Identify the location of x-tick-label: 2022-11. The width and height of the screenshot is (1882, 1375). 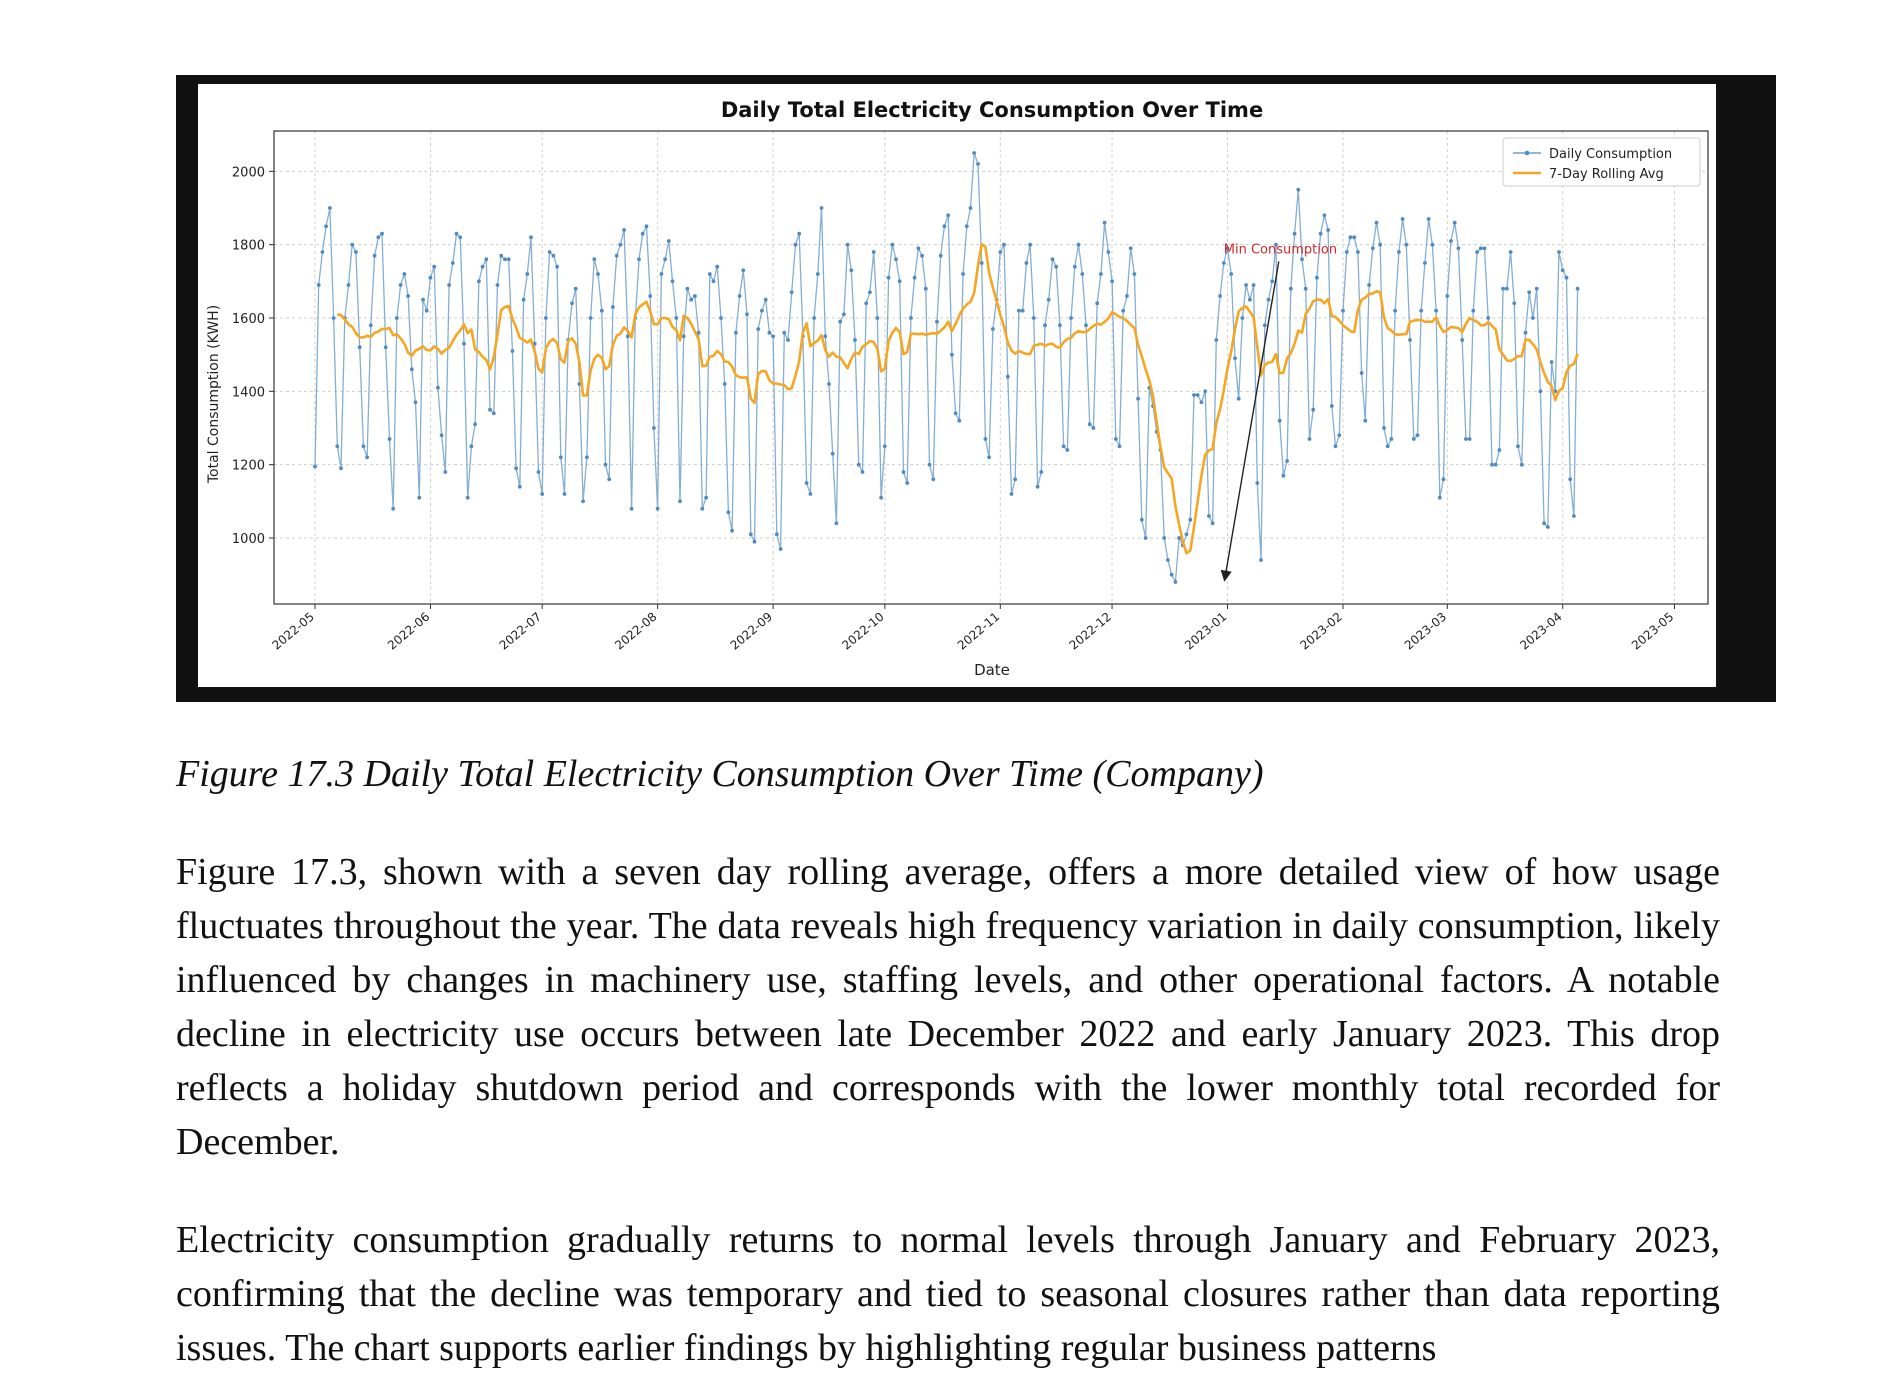
(978, 631).